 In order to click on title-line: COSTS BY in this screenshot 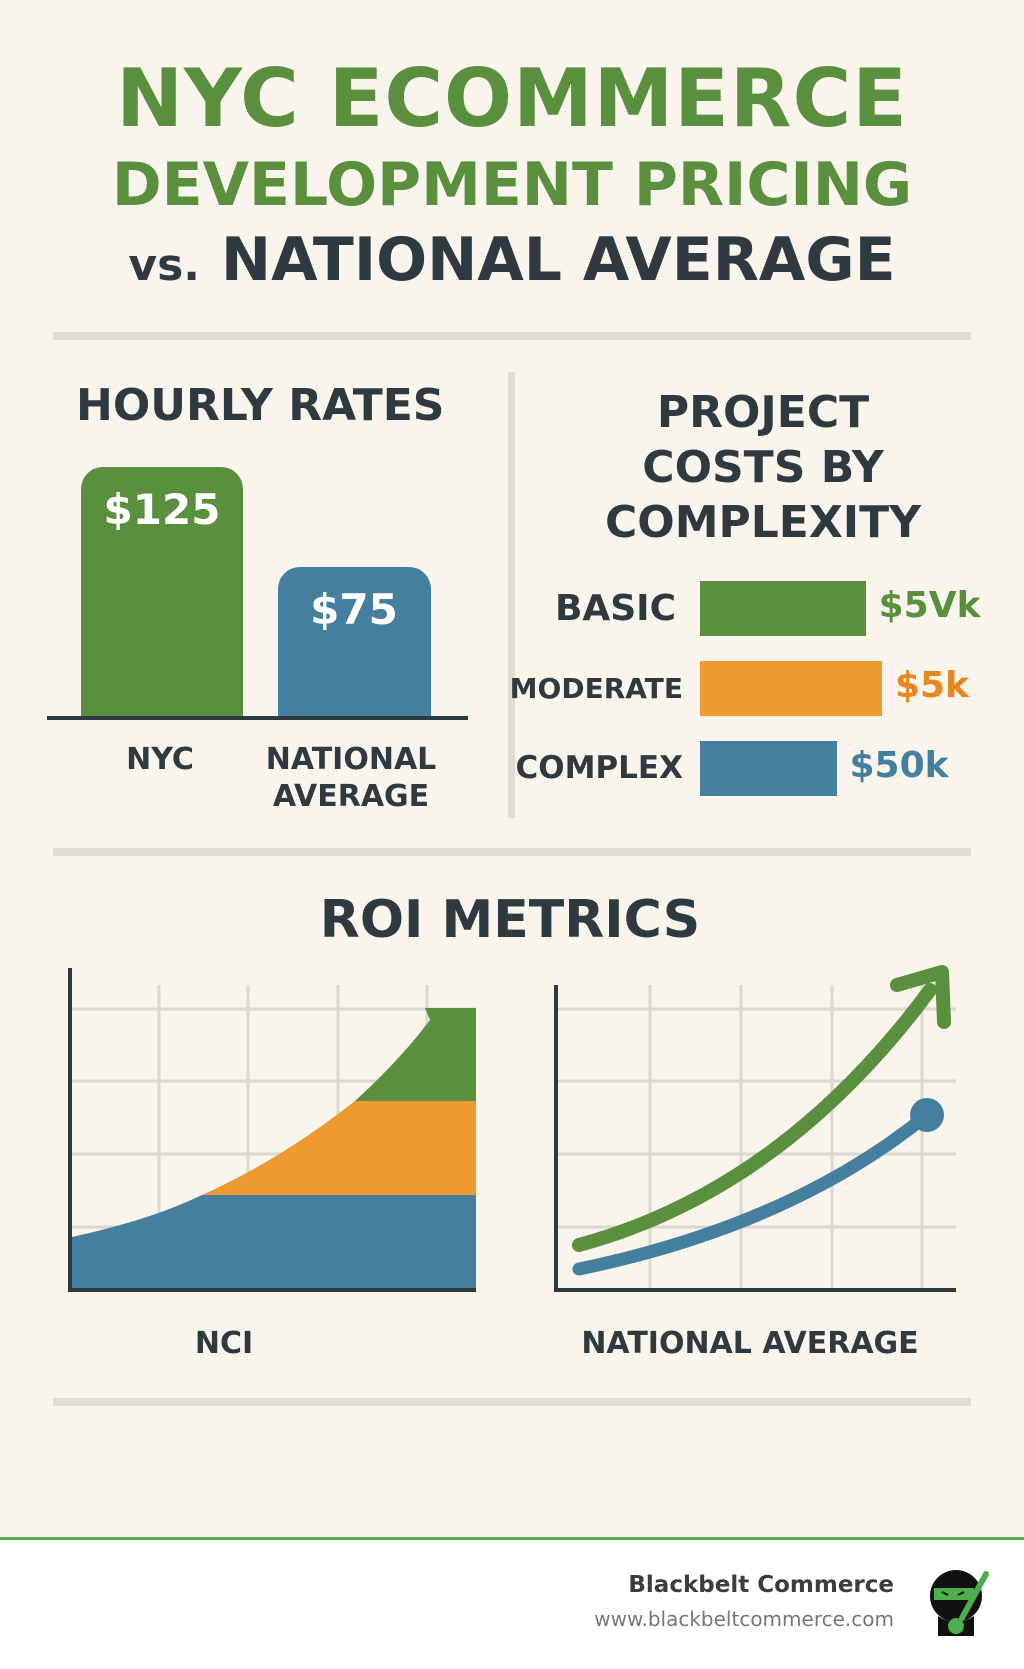, I will do `click(763, 467)`.